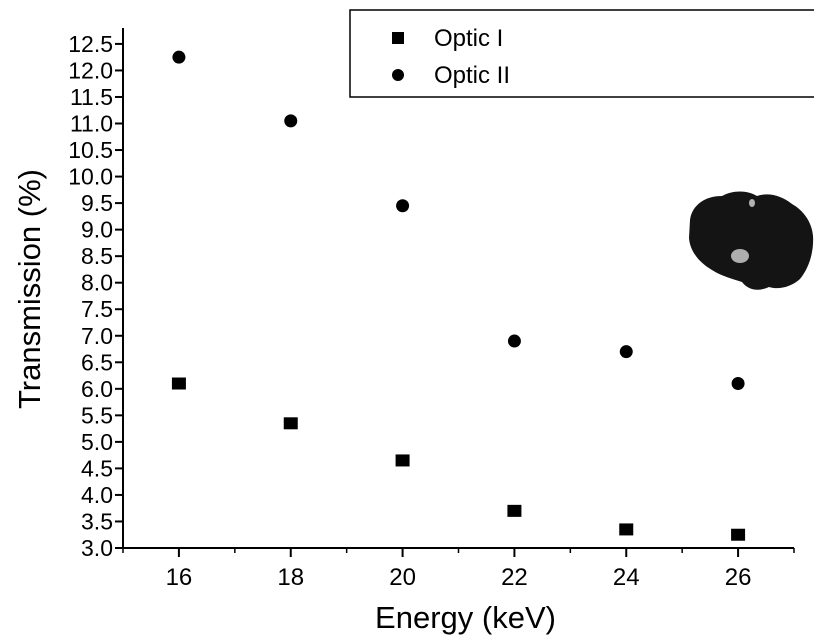 This screenshot has width=814, height=639. What do you see at coordinates (398, 75) in the screenshot?
I see `legend-circle-marker` at bounding box center [398, 75].